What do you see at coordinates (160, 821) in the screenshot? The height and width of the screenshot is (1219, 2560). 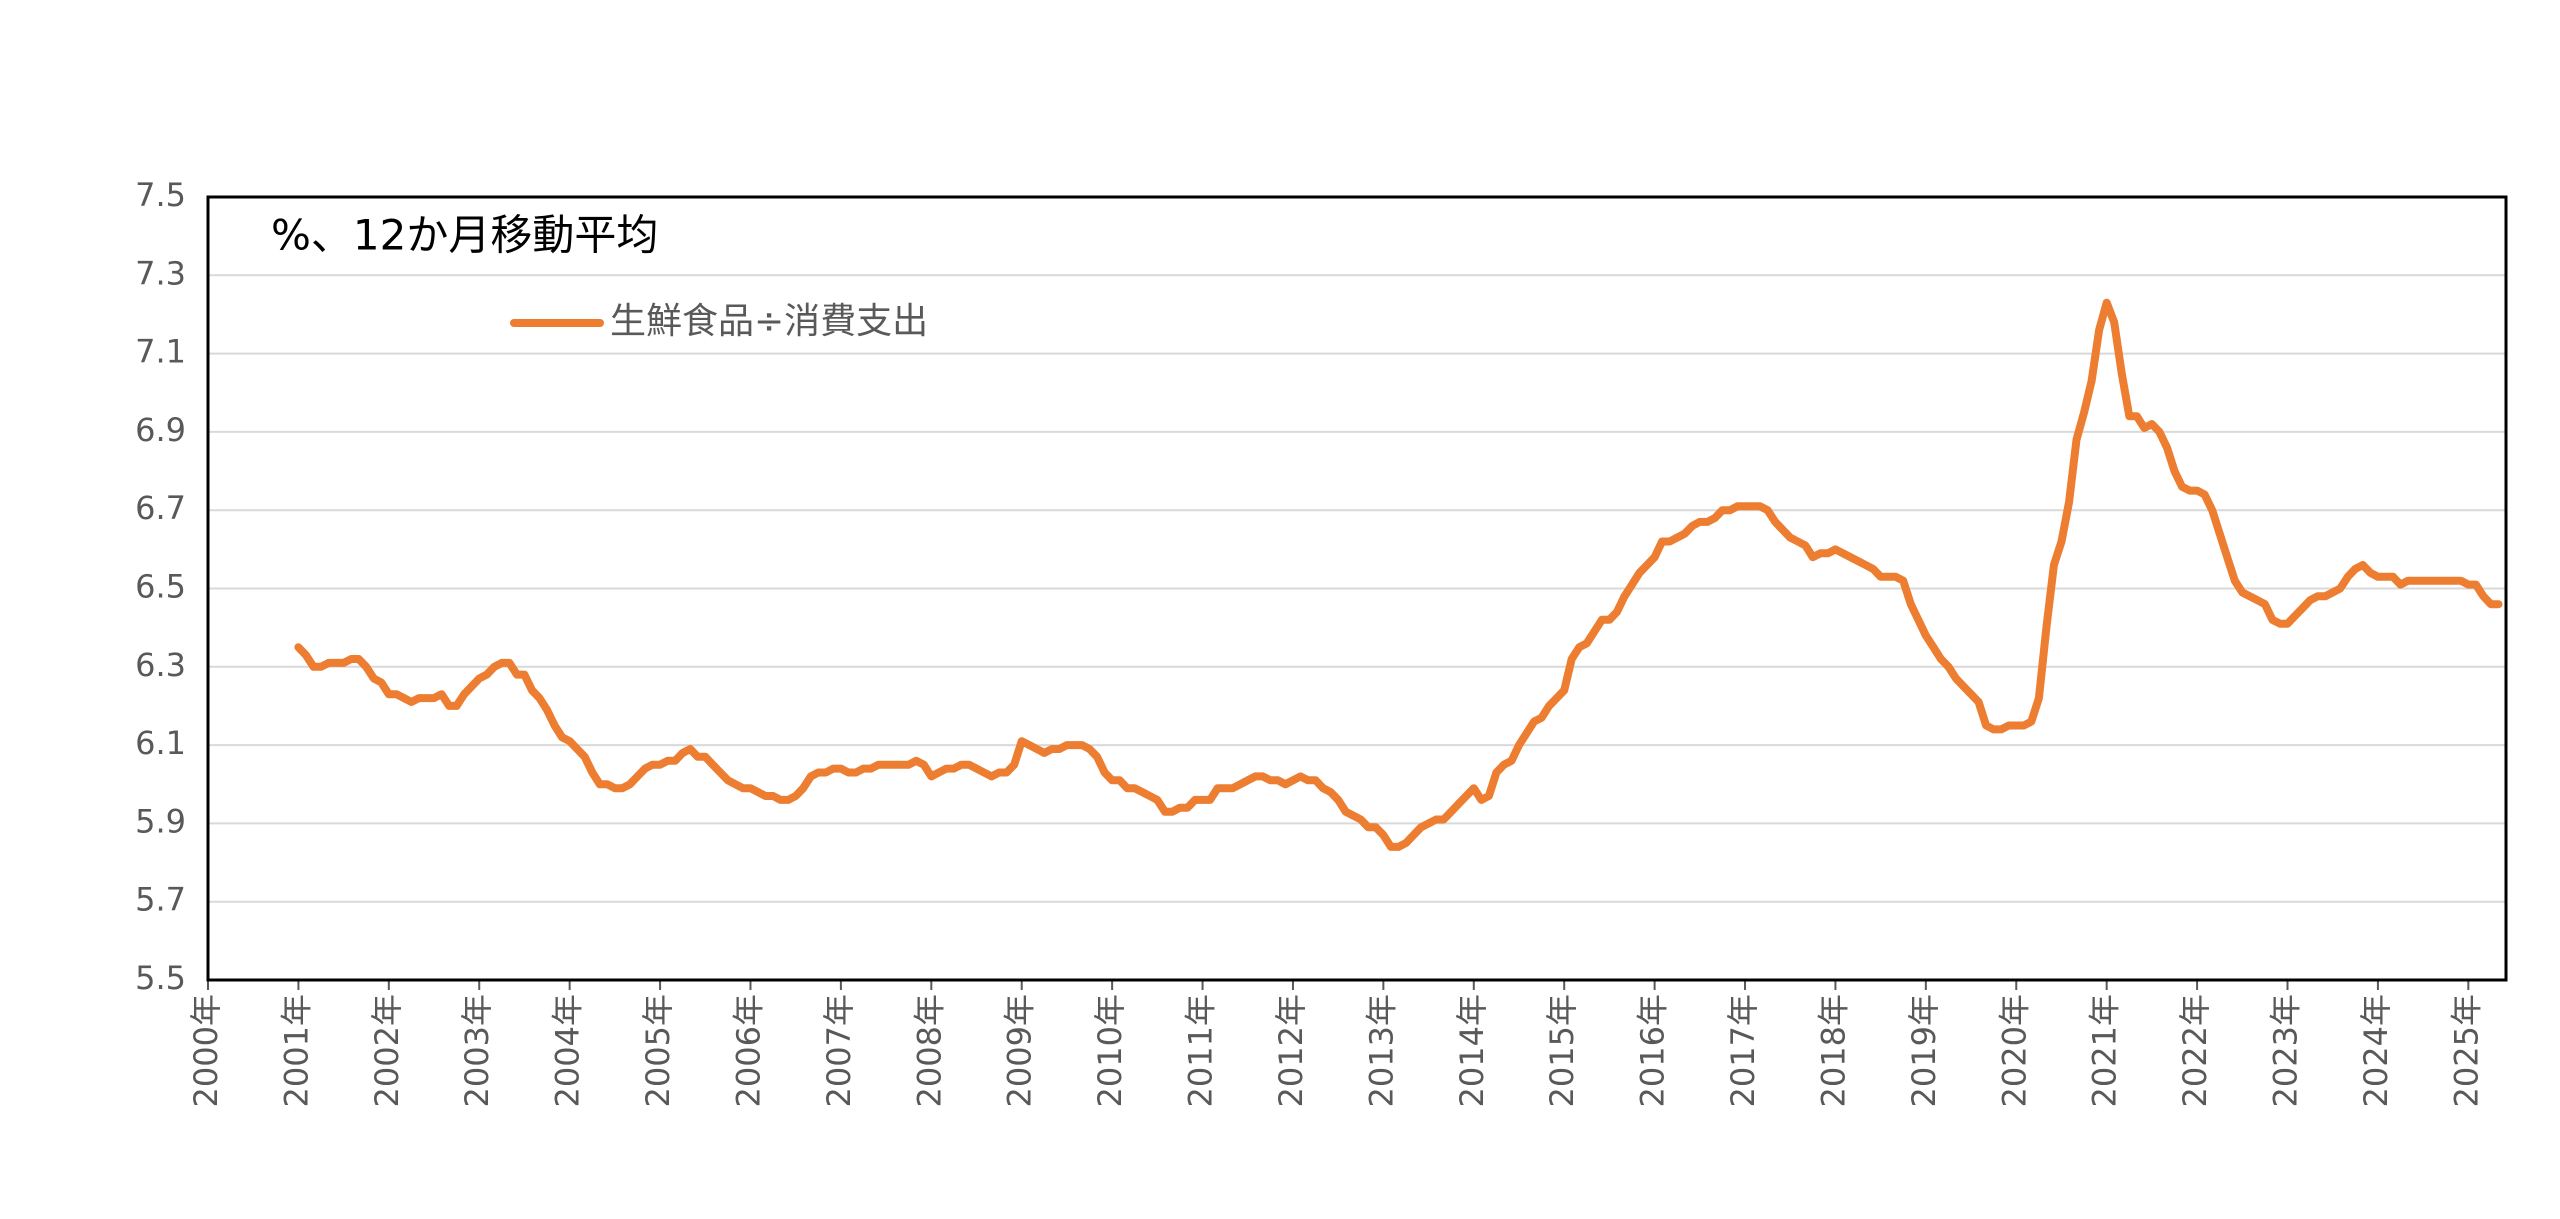 I see `y-tick-label: 5.9` at bounding box center [160, 821].